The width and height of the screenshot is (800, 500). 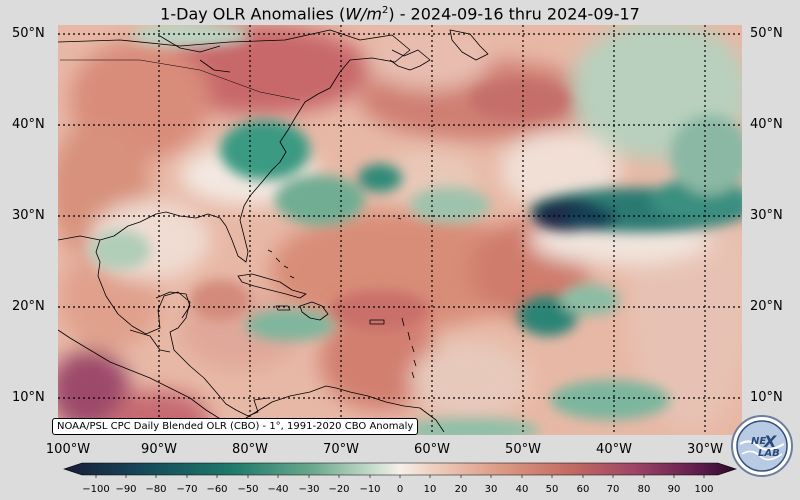 I want to click on colorbar-tick: −30, so click(x=309, y=489).